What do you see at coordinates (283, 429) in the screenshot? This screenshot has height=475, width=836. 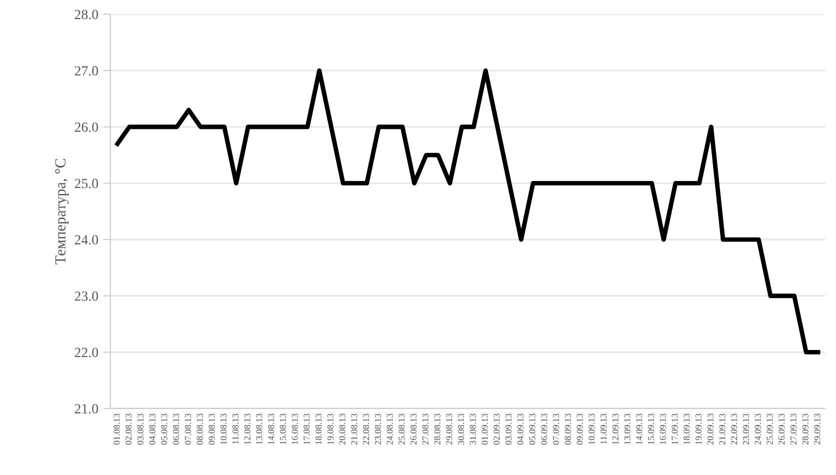 I see `x-tick-label: 15.08.13` at bounding box center [283, 429].